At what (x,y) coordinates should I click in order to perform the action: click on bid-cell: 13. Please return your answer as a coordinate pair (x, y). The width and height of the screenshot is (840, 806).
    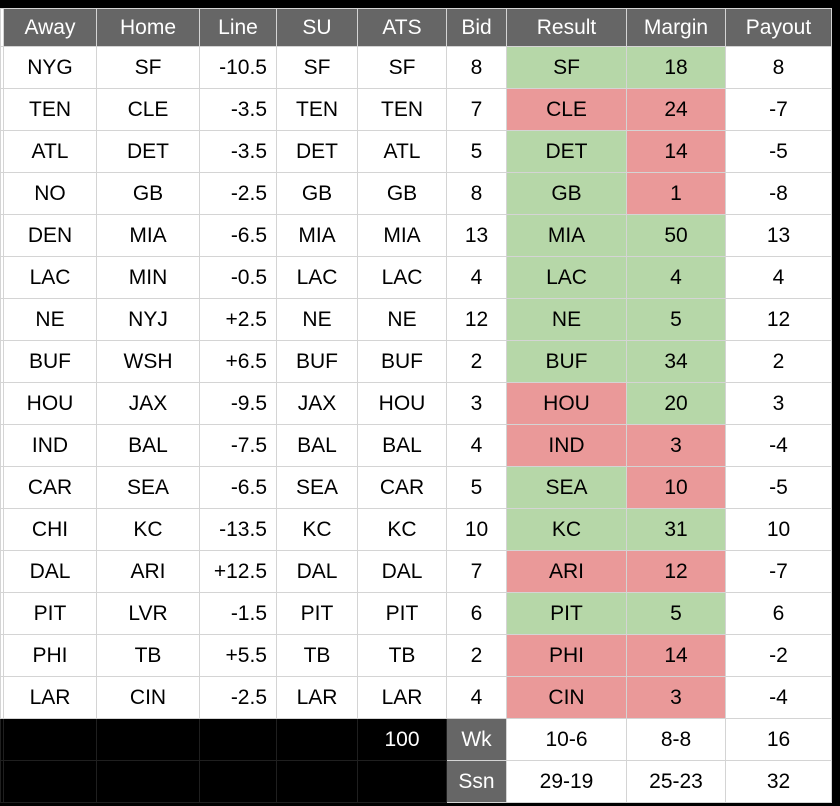
    Looking at the image, I should click on (476, 235).